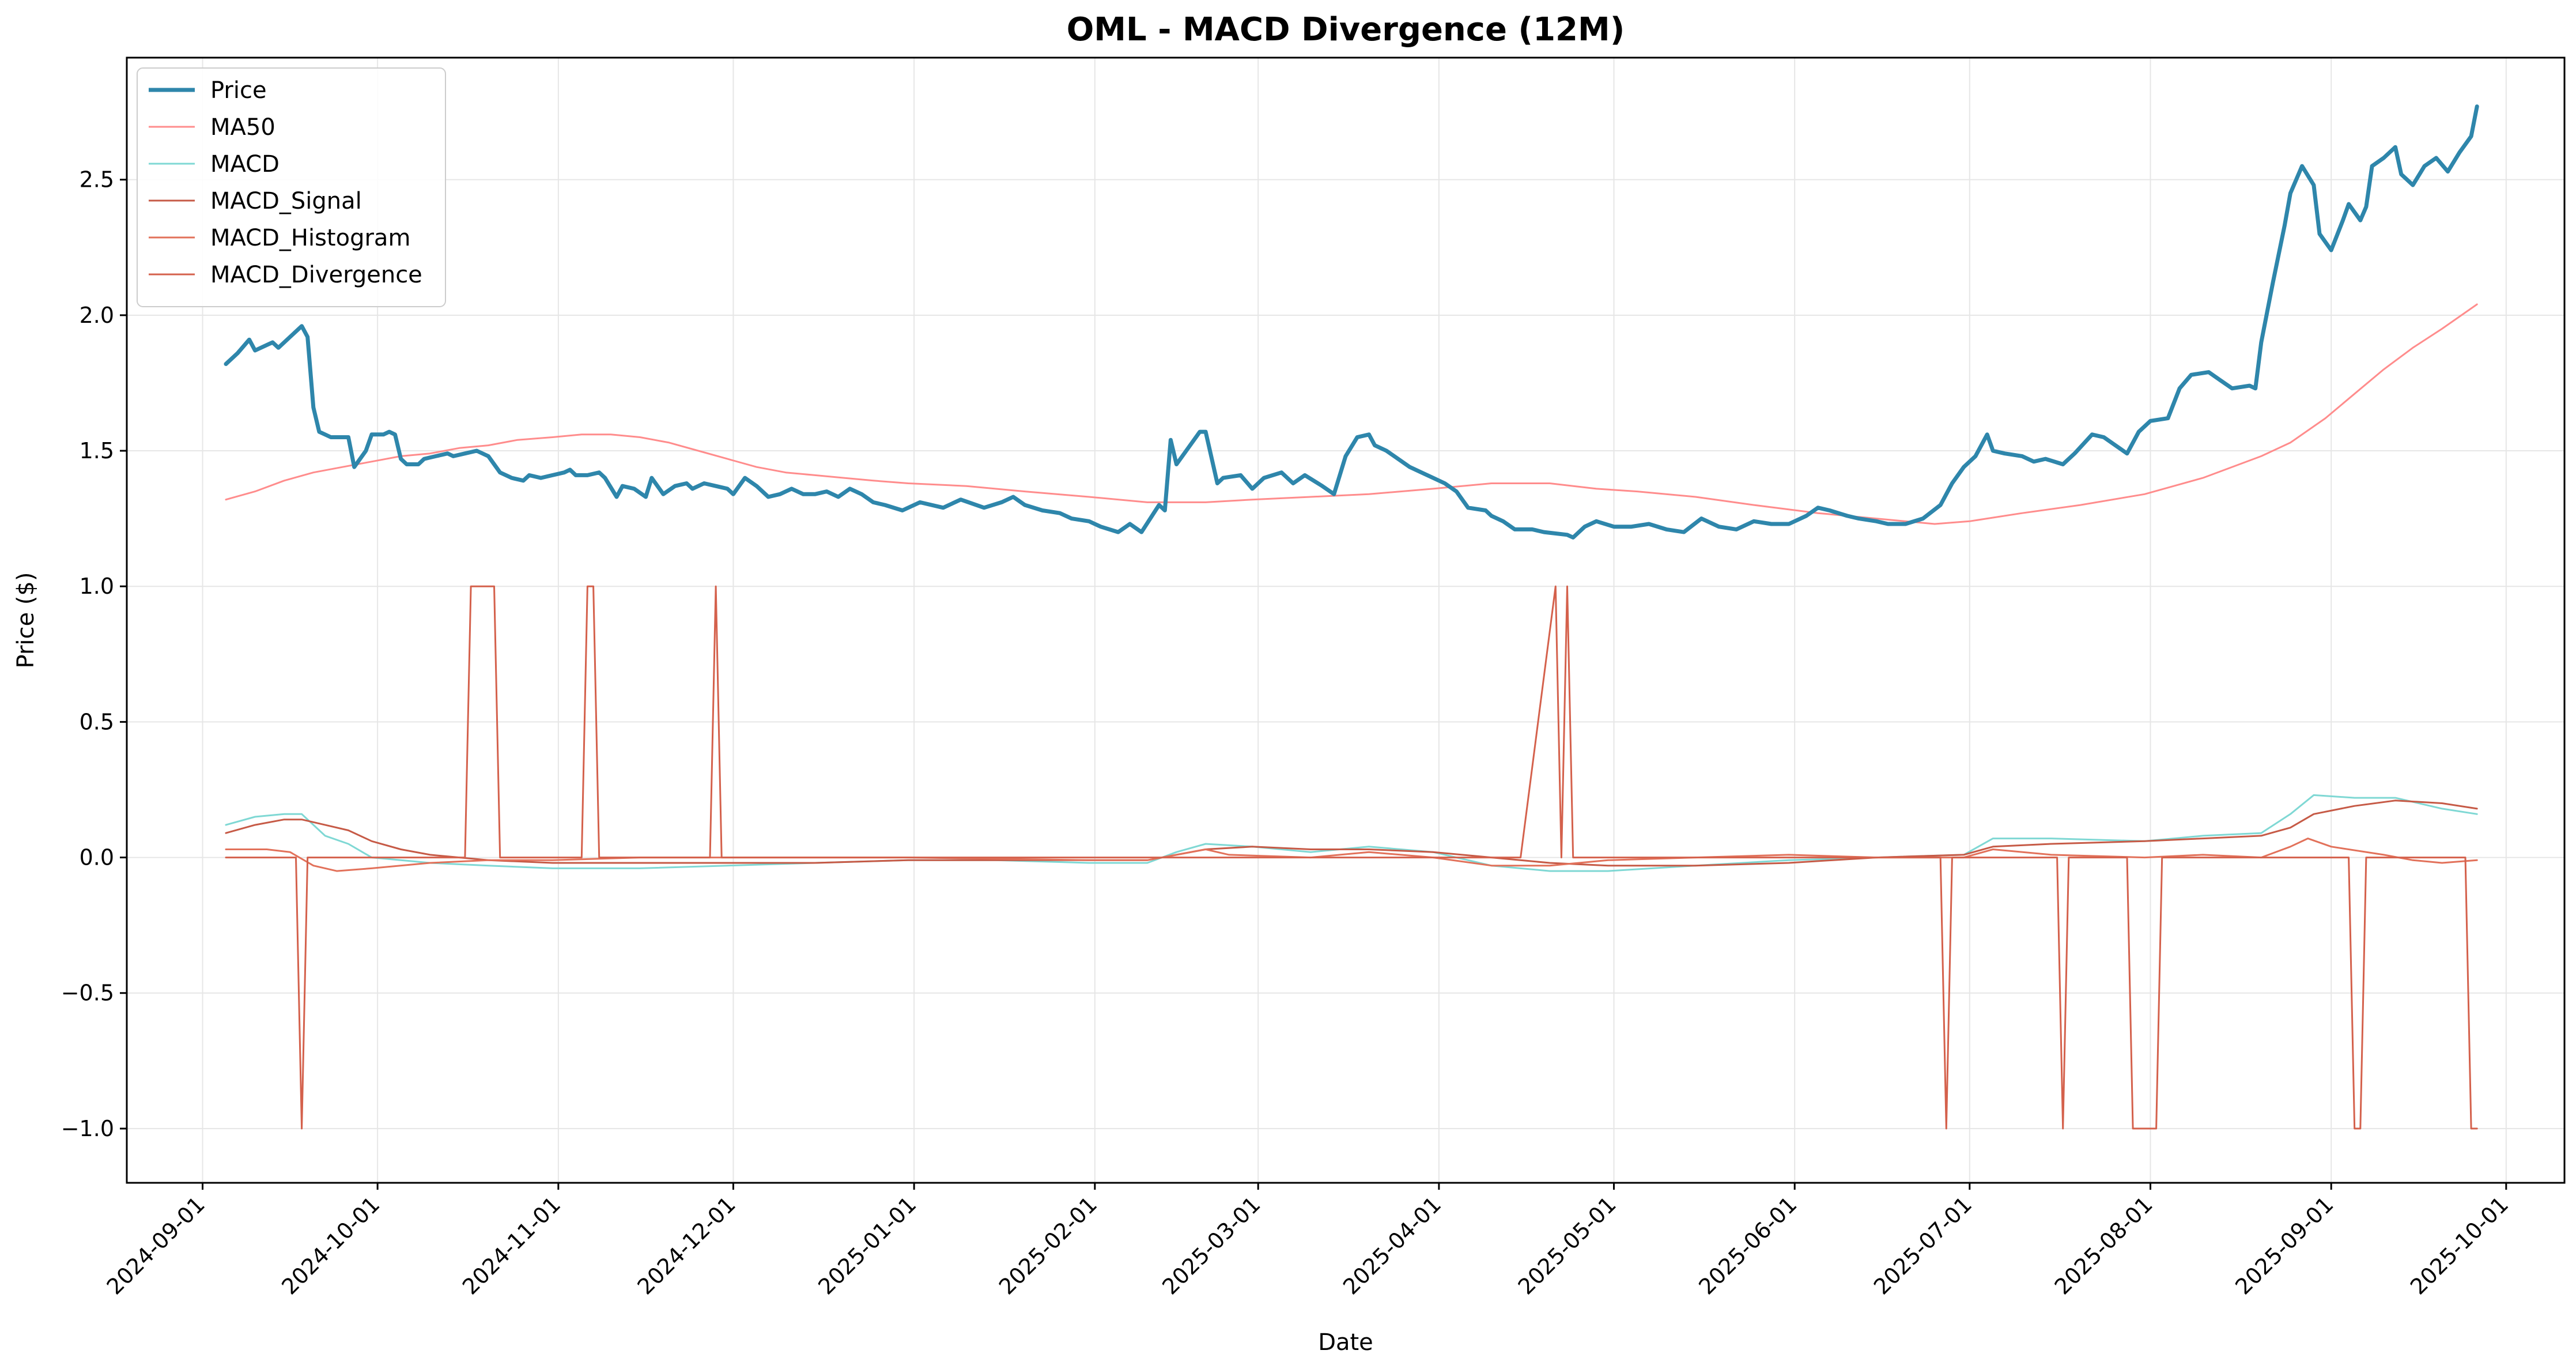 The image size is (2576, 1369). Describe the element at coordinates (87, 993) in the screenshot. I see `y-tick-label: −0.5` at that location.